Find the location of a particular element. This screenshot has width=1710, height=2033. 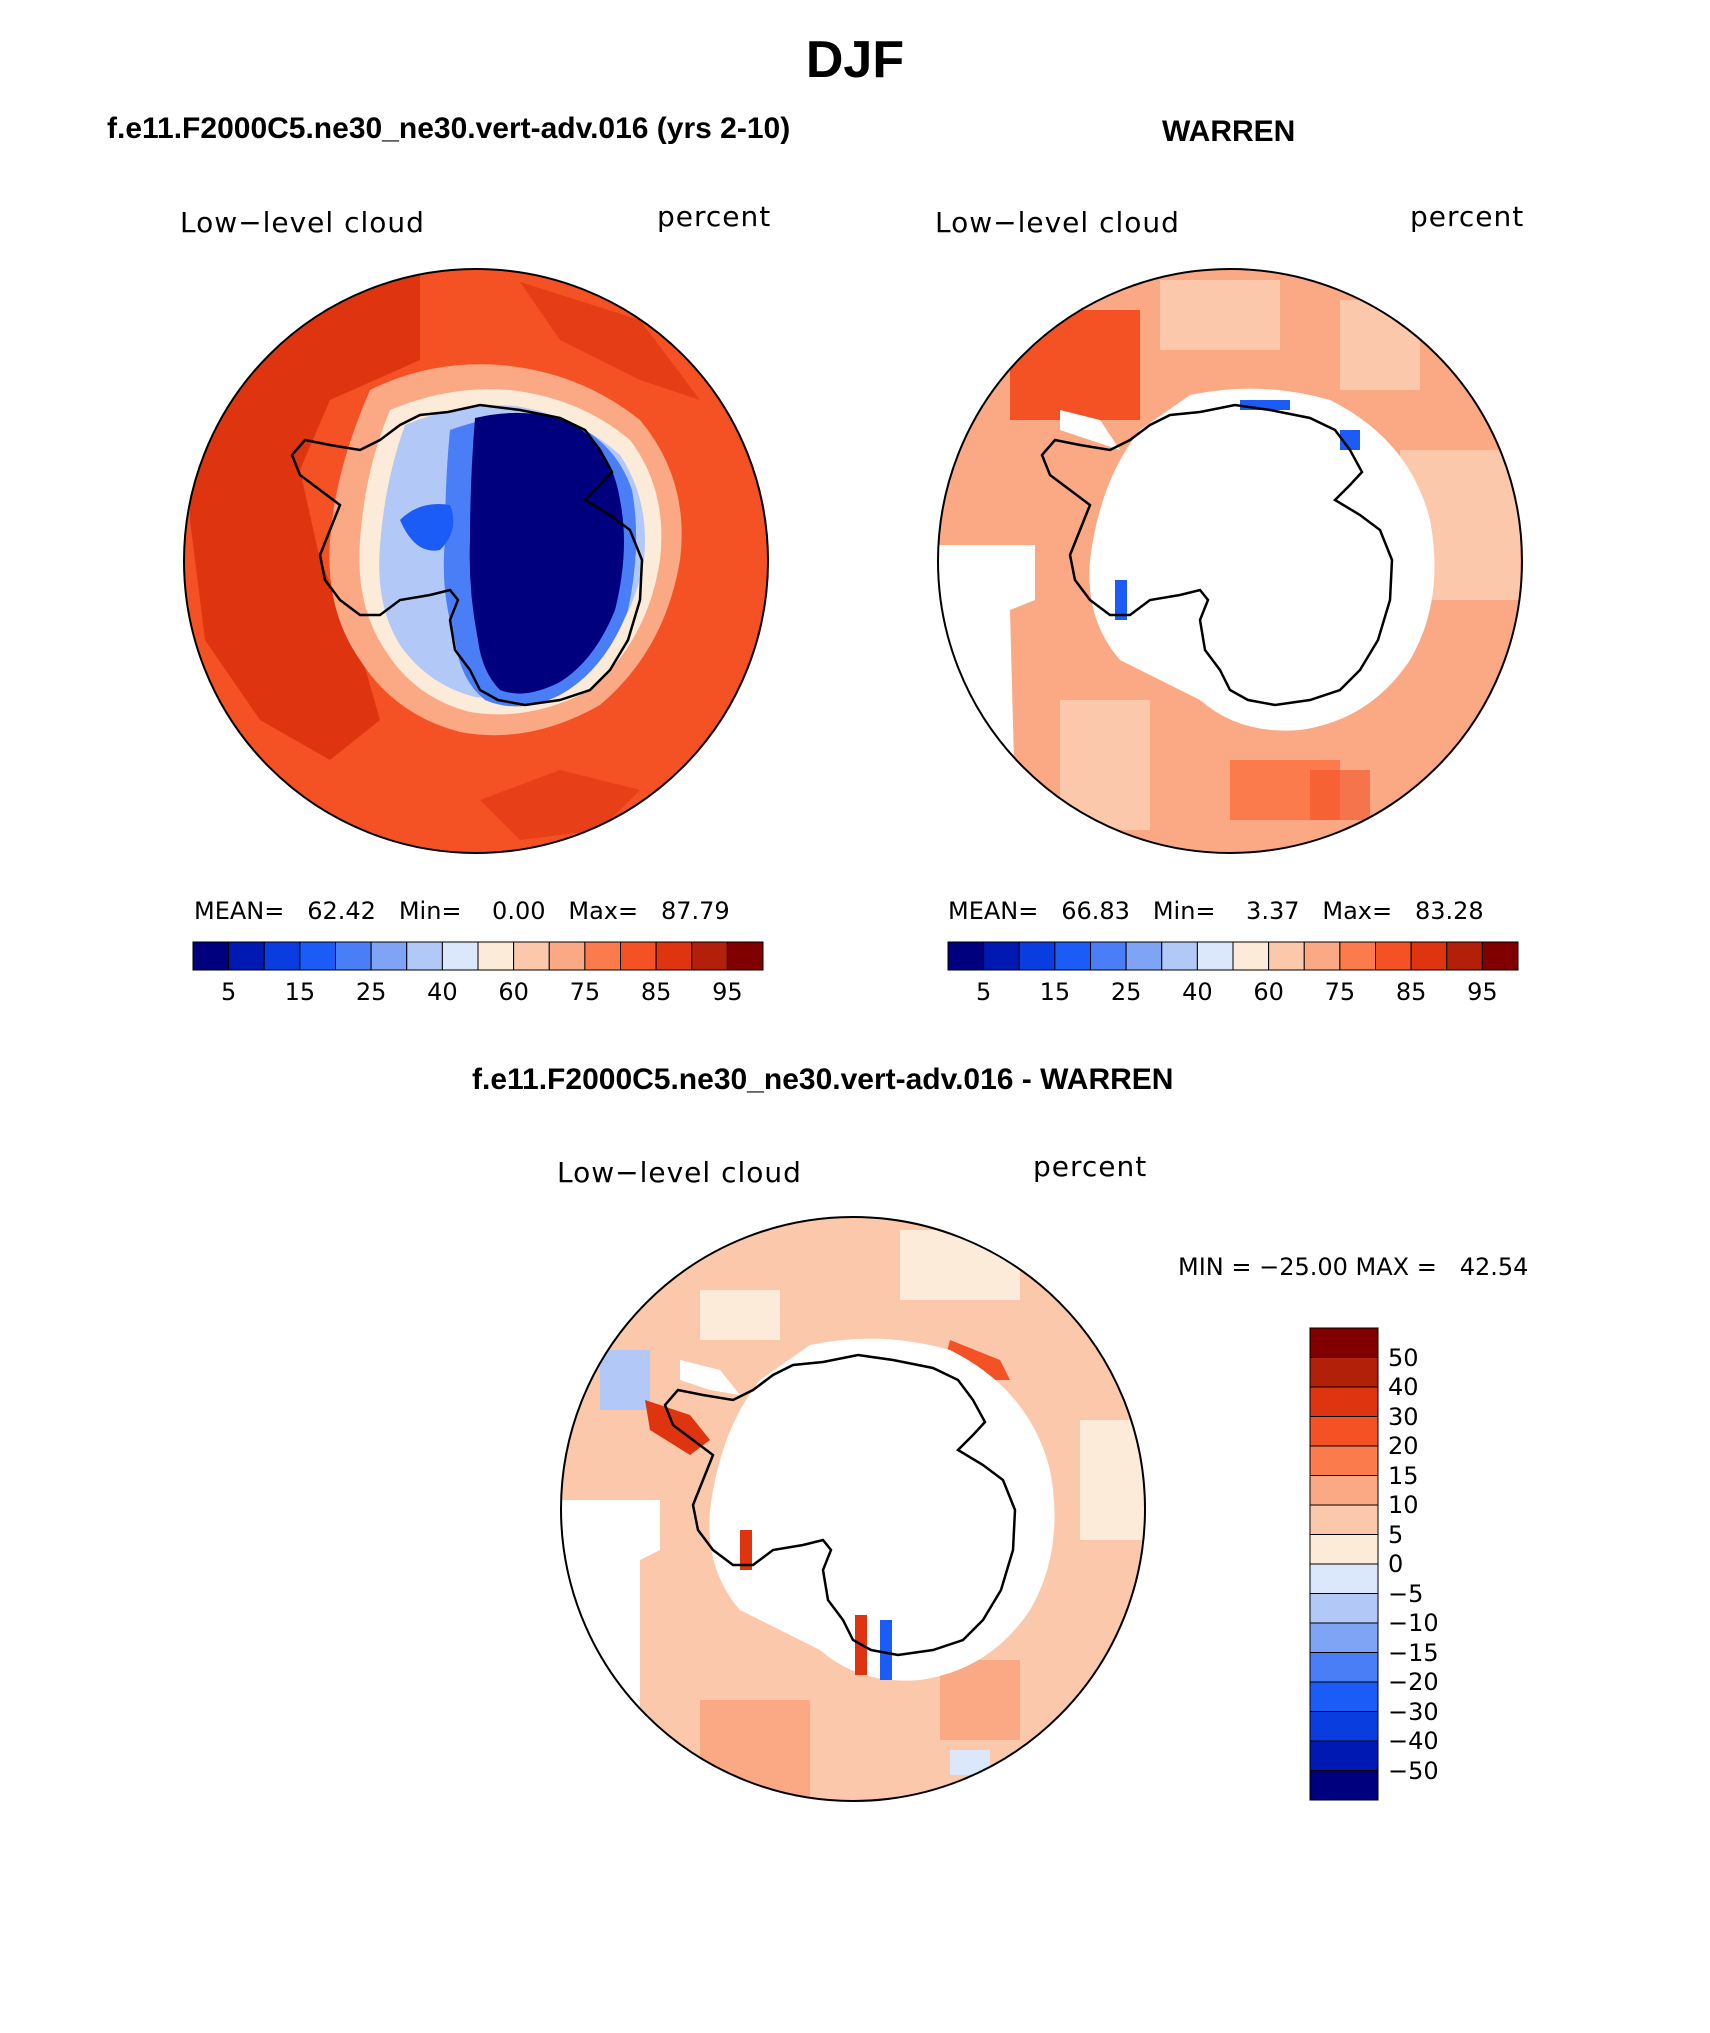

model-colorbar-tick-label: 25 is located at coordinates (371, 992).